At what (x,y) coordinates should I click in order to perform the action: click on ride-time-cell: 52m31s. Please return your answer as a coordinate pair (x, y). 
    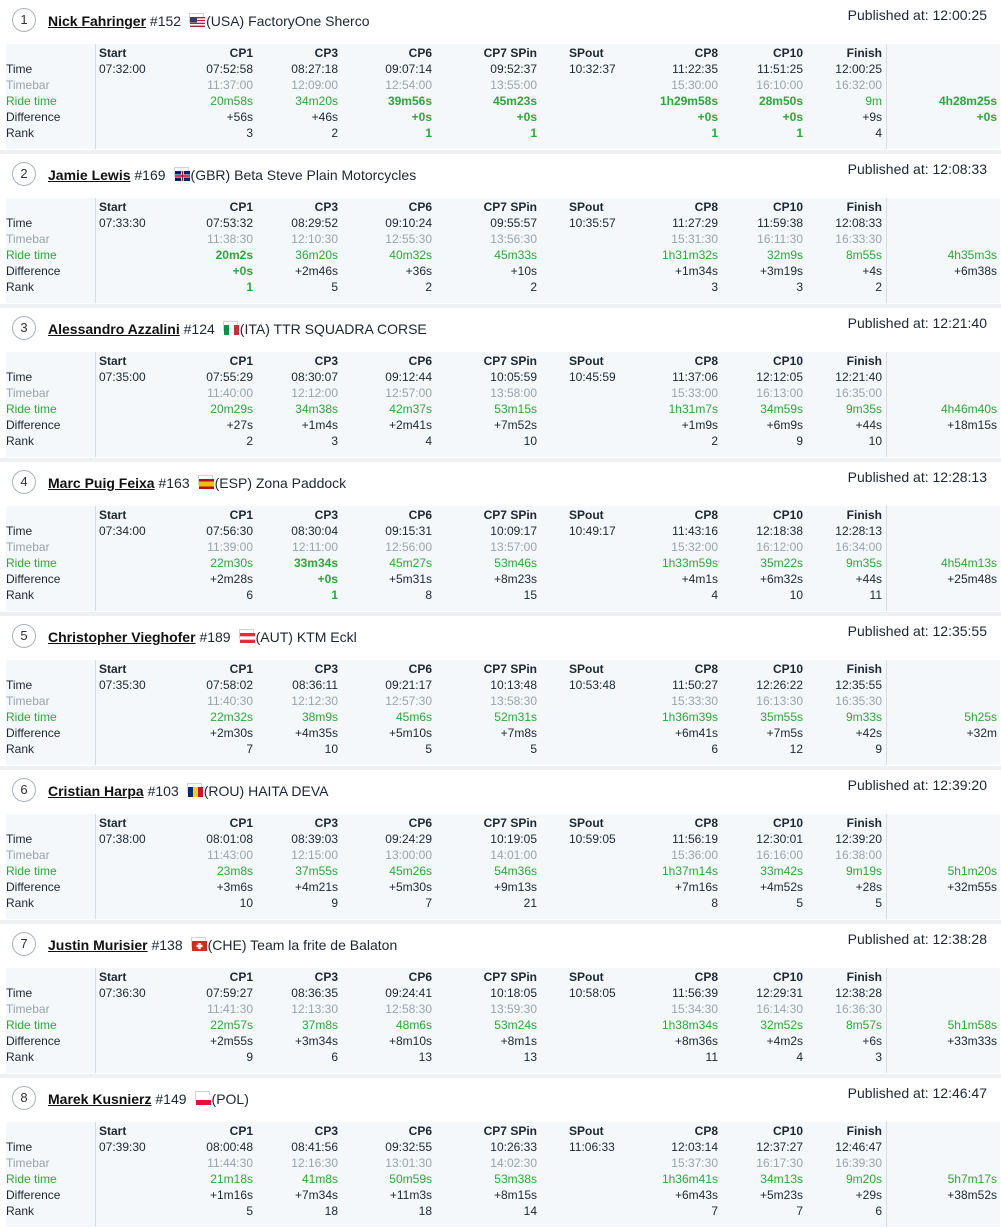
    Looking at the image, I should click on (515, 717).